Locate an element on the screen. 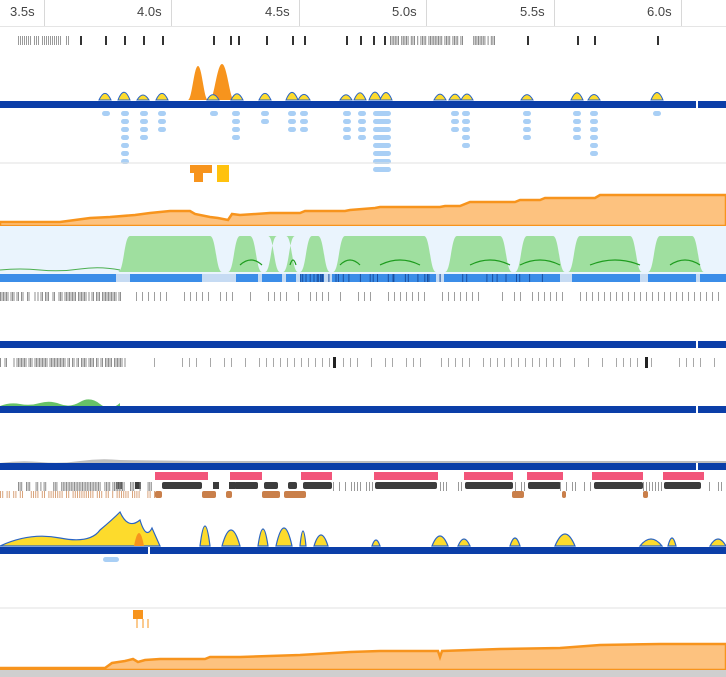  time-ruler: 3.5s 4.0s 4.5s 5.0s 5.5s 6.0s is located at coordinates (363, 13).